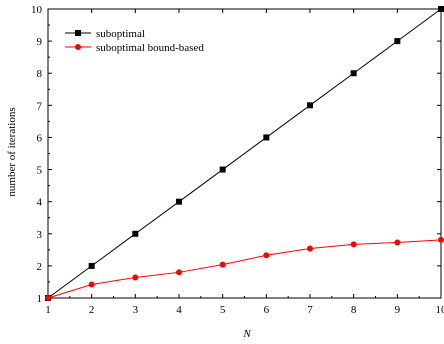 This screenshot has height=344, width=444. Describe the element at coordinates (40, 138) in the screenshot. I see `y-tick-label: 6` at that location.